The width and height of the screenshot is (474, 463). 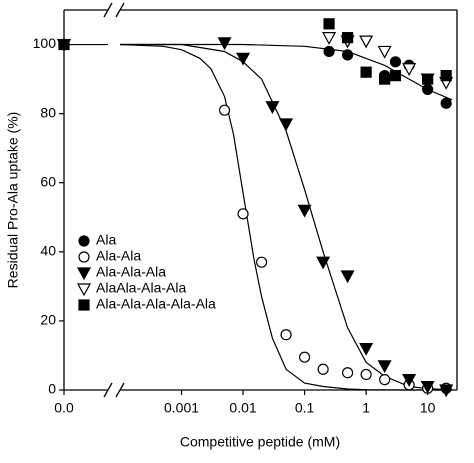 What do you see at coordinates (48, 320) in the screenshot?
I see `y-tick-label: 20` at bounding box center [48, 320].